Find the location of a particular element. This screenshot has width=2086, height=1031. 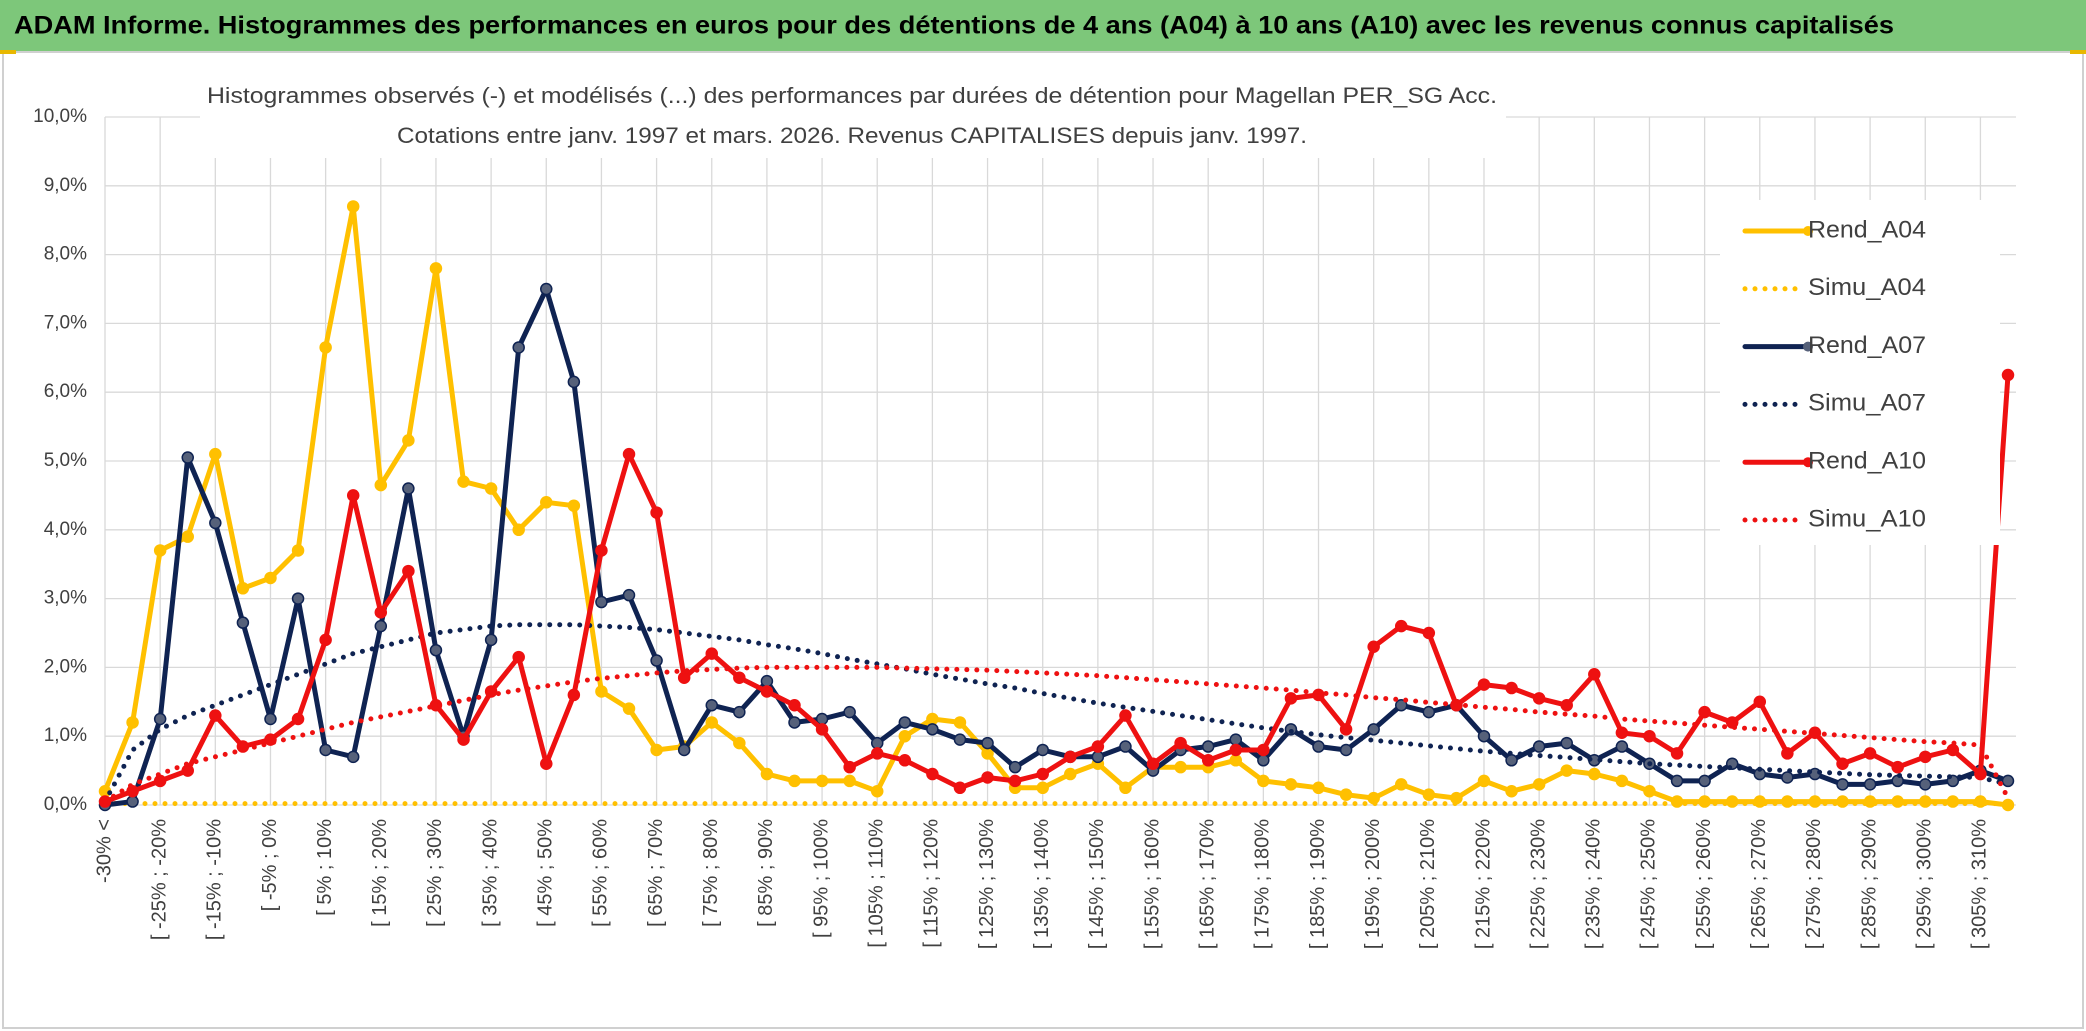

y-tick-label: 1,0% is located at coordinates (65, 735).